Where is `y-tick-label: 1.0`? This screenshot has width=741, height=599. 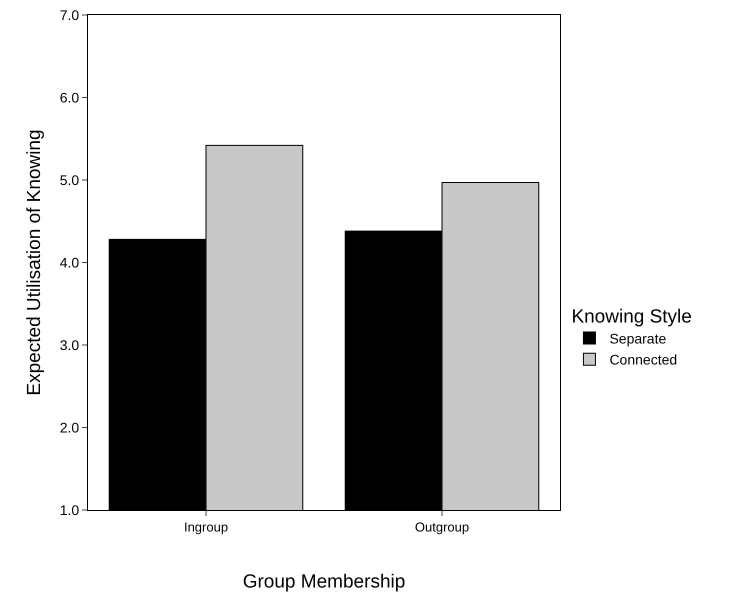 y-tick-label: 1.0 is located at coordinates (70, 510).